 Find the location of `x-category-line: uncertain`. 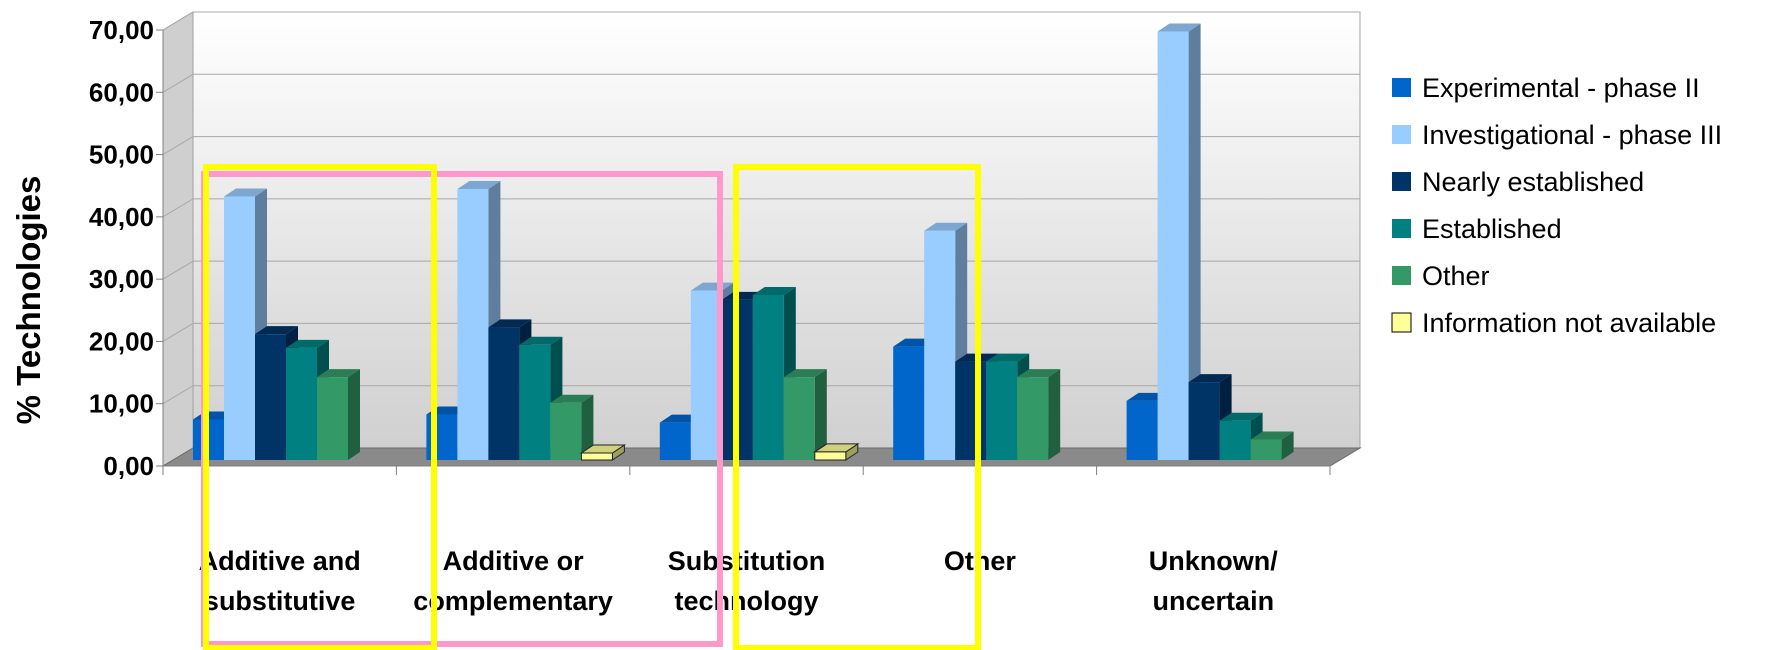

x-category-line: uncertain is located at coordinates (1214, 601).